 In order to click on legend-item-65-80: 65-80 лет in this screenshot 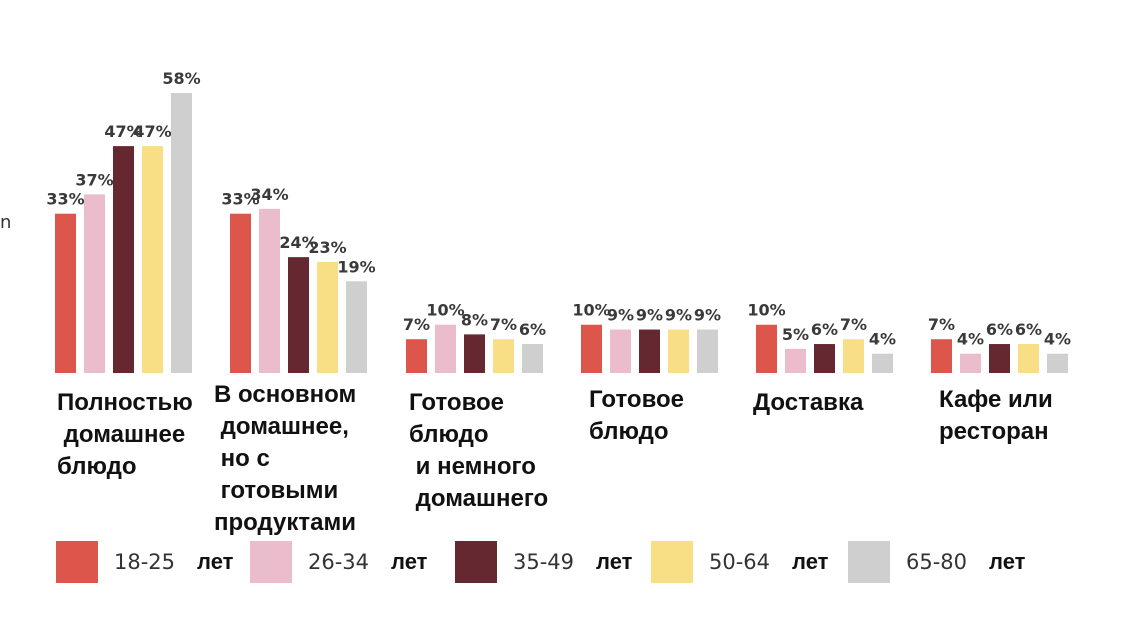, I will do `click(936, 562)`.